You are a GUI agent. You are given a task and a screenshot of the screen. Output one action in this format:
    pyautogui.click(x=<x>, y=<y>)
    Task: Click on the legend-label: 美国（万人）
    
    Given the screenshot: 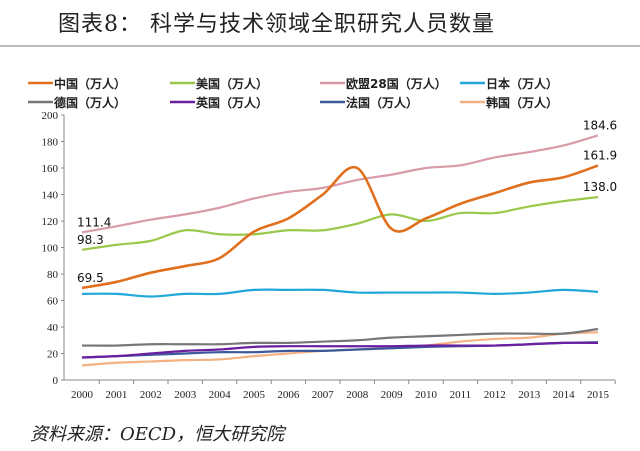 What is the action you would take?
    pyautogui.click(x=232, y=83)
    